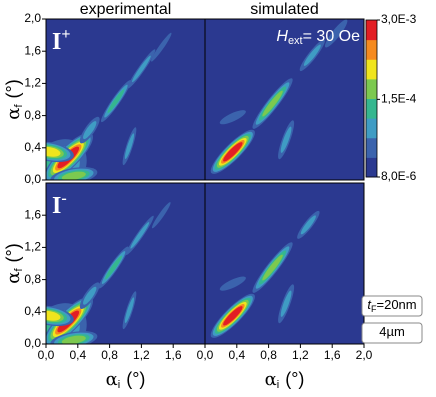 This screenshot has height=397, width=436. Describe the element at coordinates (369, 304) in the screenshot. I see `note-symbol: t` at that location.